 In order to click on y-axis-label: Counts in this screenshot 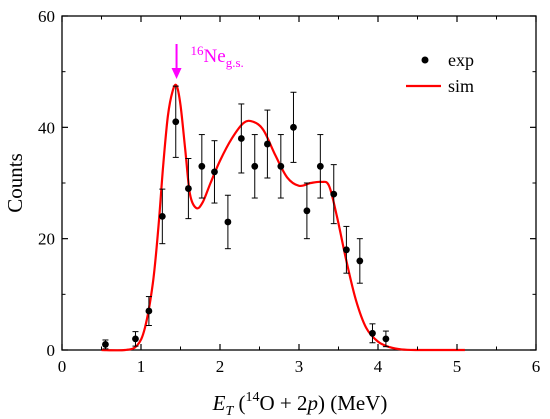, I will do `click(15, 183)`.